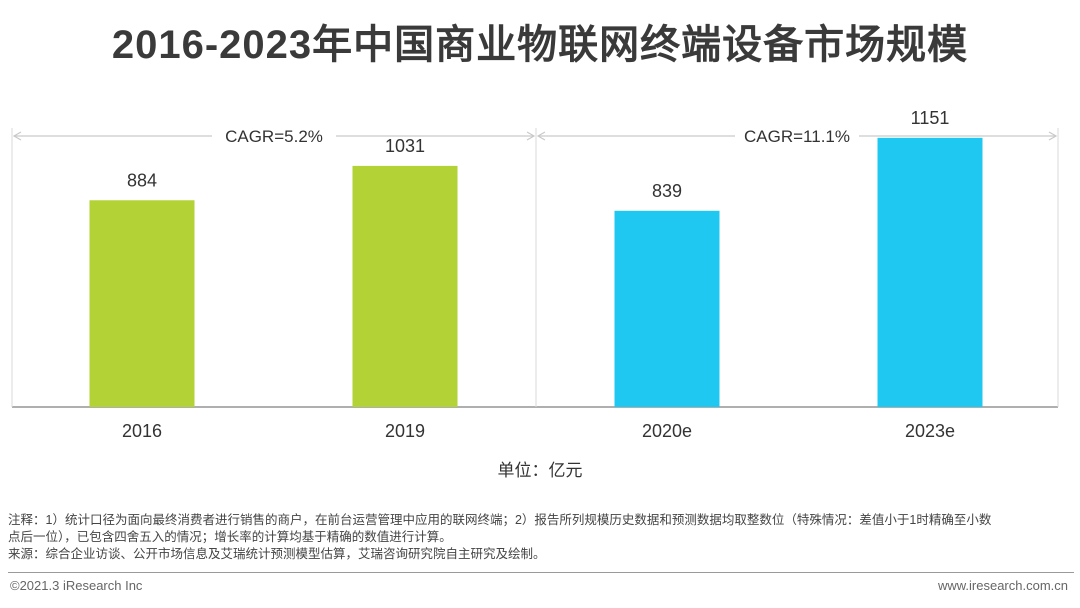  What do you see at coordinates (930, 272) in the screenshot?
I see `bar-2023e` at bounding box center [930, 272].